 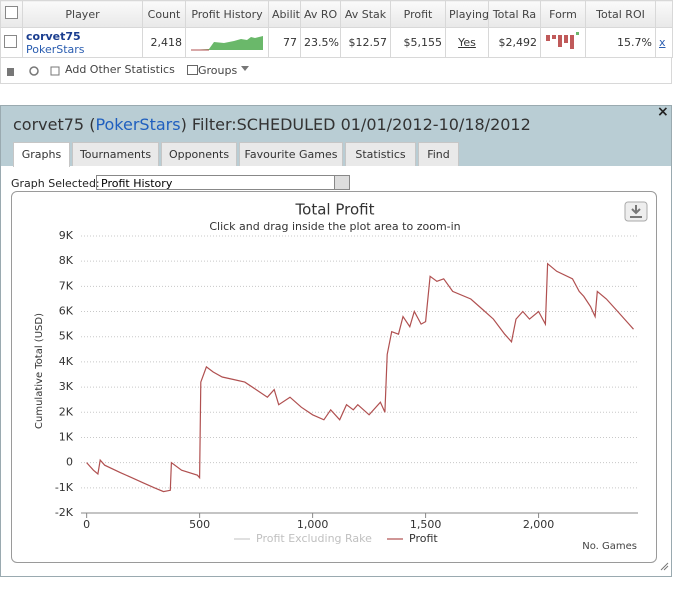 What do you see at coordinates (620, 42) in the screenshot?
I see `total-roi: 15.7%` at bounding box center [620, 42].